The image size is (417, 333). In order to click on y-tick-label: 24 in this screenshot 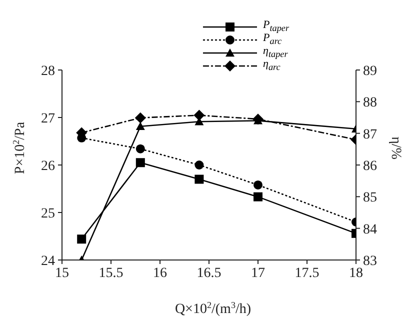, I will do `click(48, 261)`.